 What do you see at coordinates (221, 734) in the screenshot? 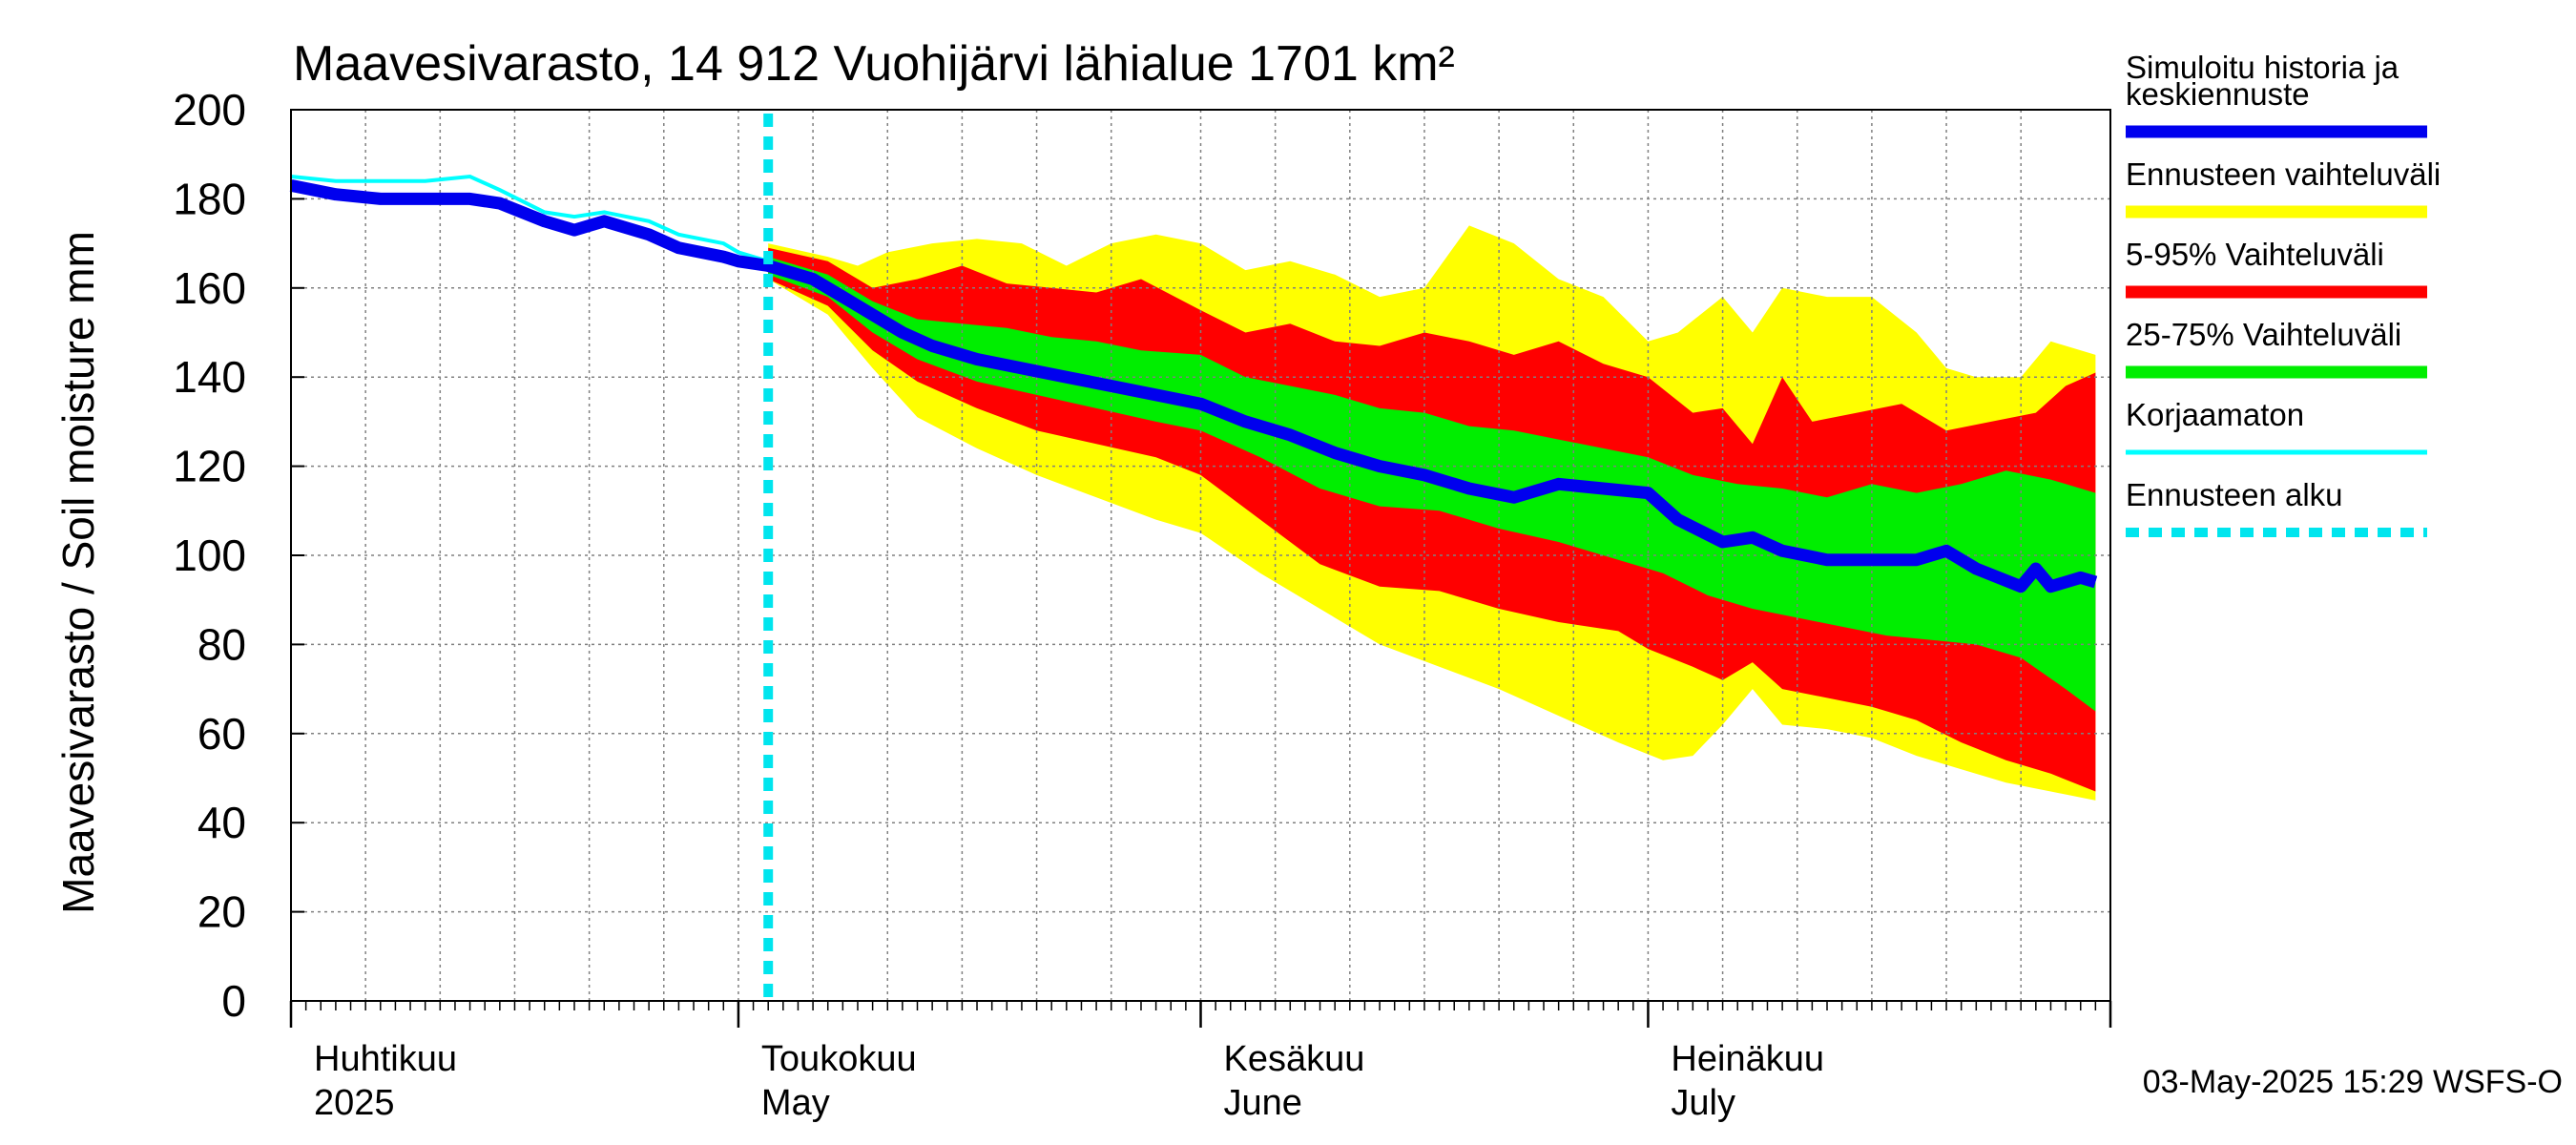
I see `y-tick-label: 60` at bounding box center [221, 734].